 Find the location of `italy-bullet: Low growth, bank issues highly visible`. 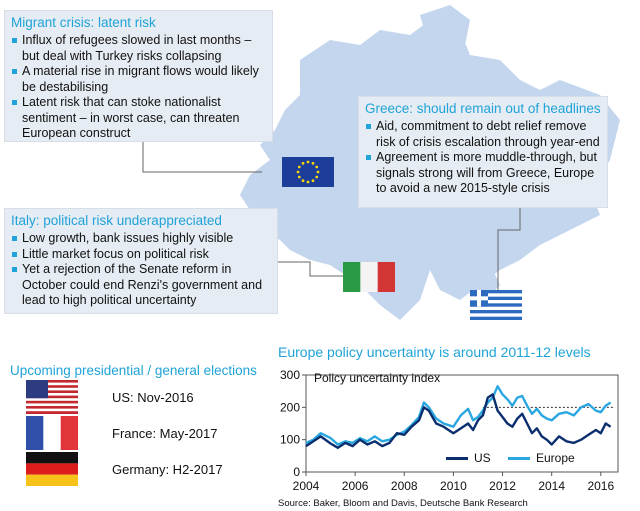

italy-bullet: Low growth, bank issues highly visible is located at coordinates (141, 239).